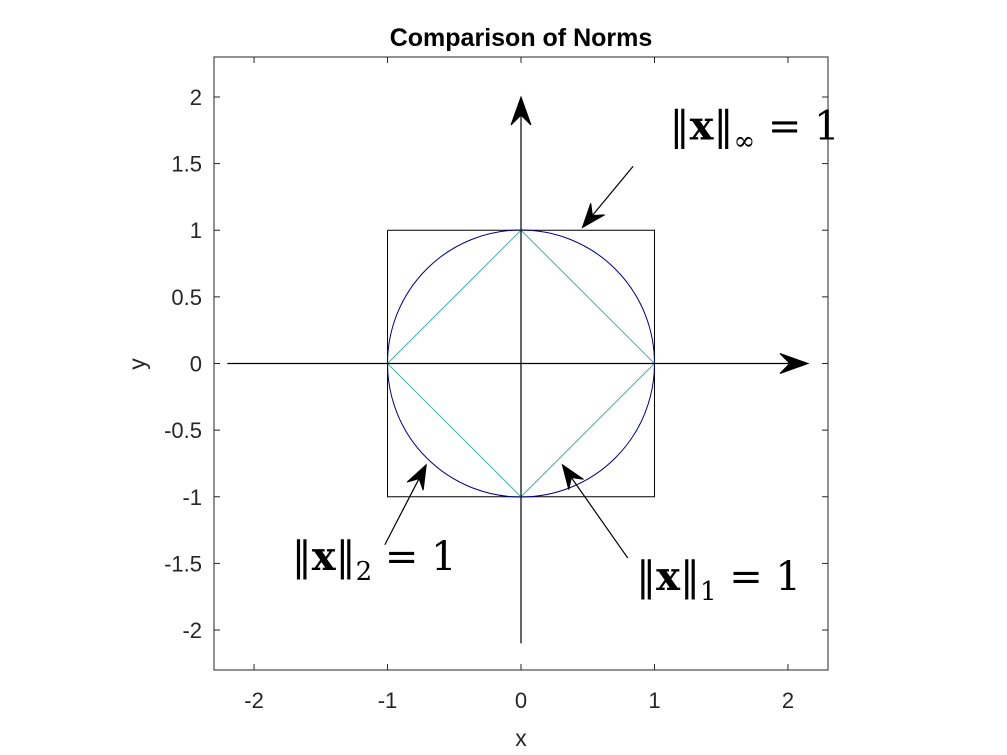 Image resolution: width=1007 pixels, height=755 pixels. Describe the element at coordinates (196, 97) in the screenshot. I see `y-tick-label: 2` at that location.